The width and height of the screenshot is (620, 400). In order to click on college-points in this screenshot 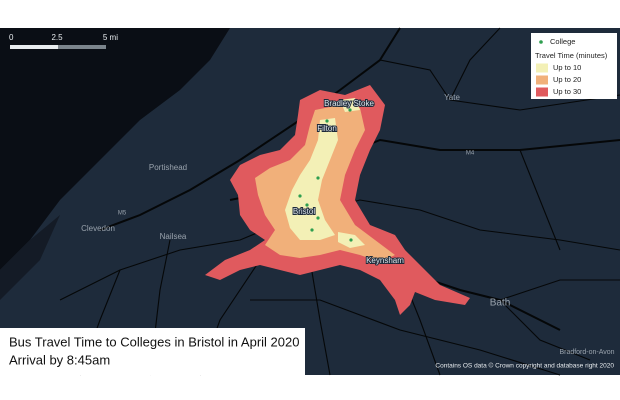, I will do `click(325, 175)`.